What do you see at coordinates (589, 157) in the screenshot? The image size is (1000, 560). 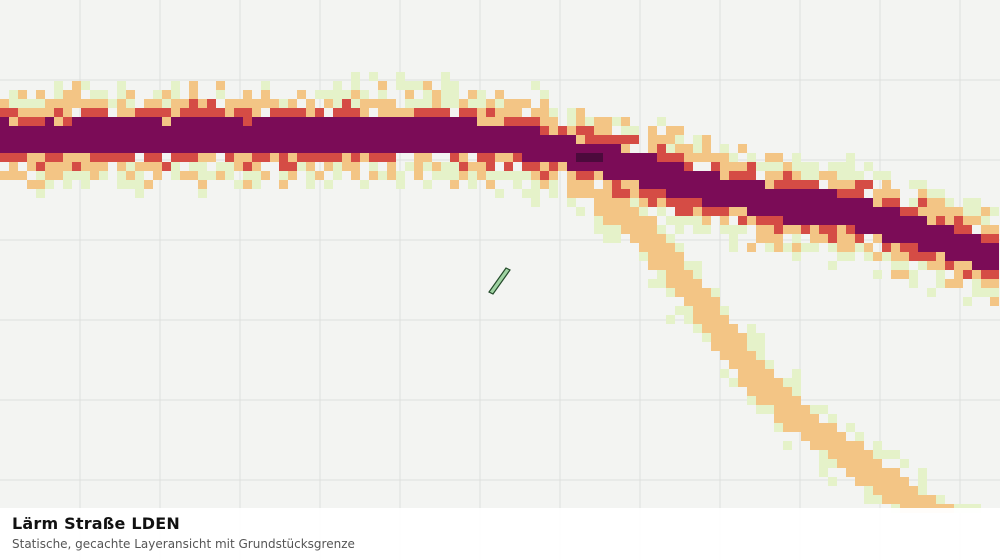 I see `noise-cell-max` at bounding box center [589, 157].